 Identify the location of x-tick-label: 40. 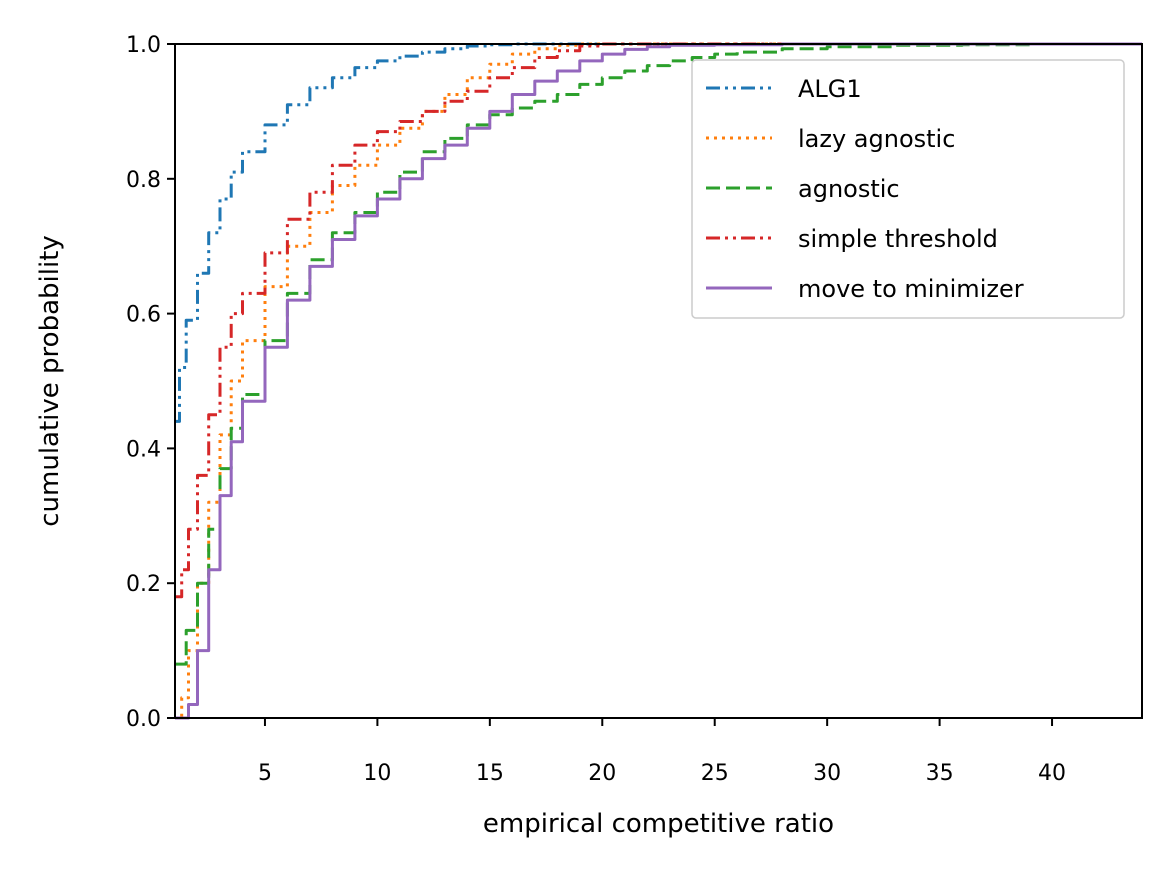
(1052, 773).